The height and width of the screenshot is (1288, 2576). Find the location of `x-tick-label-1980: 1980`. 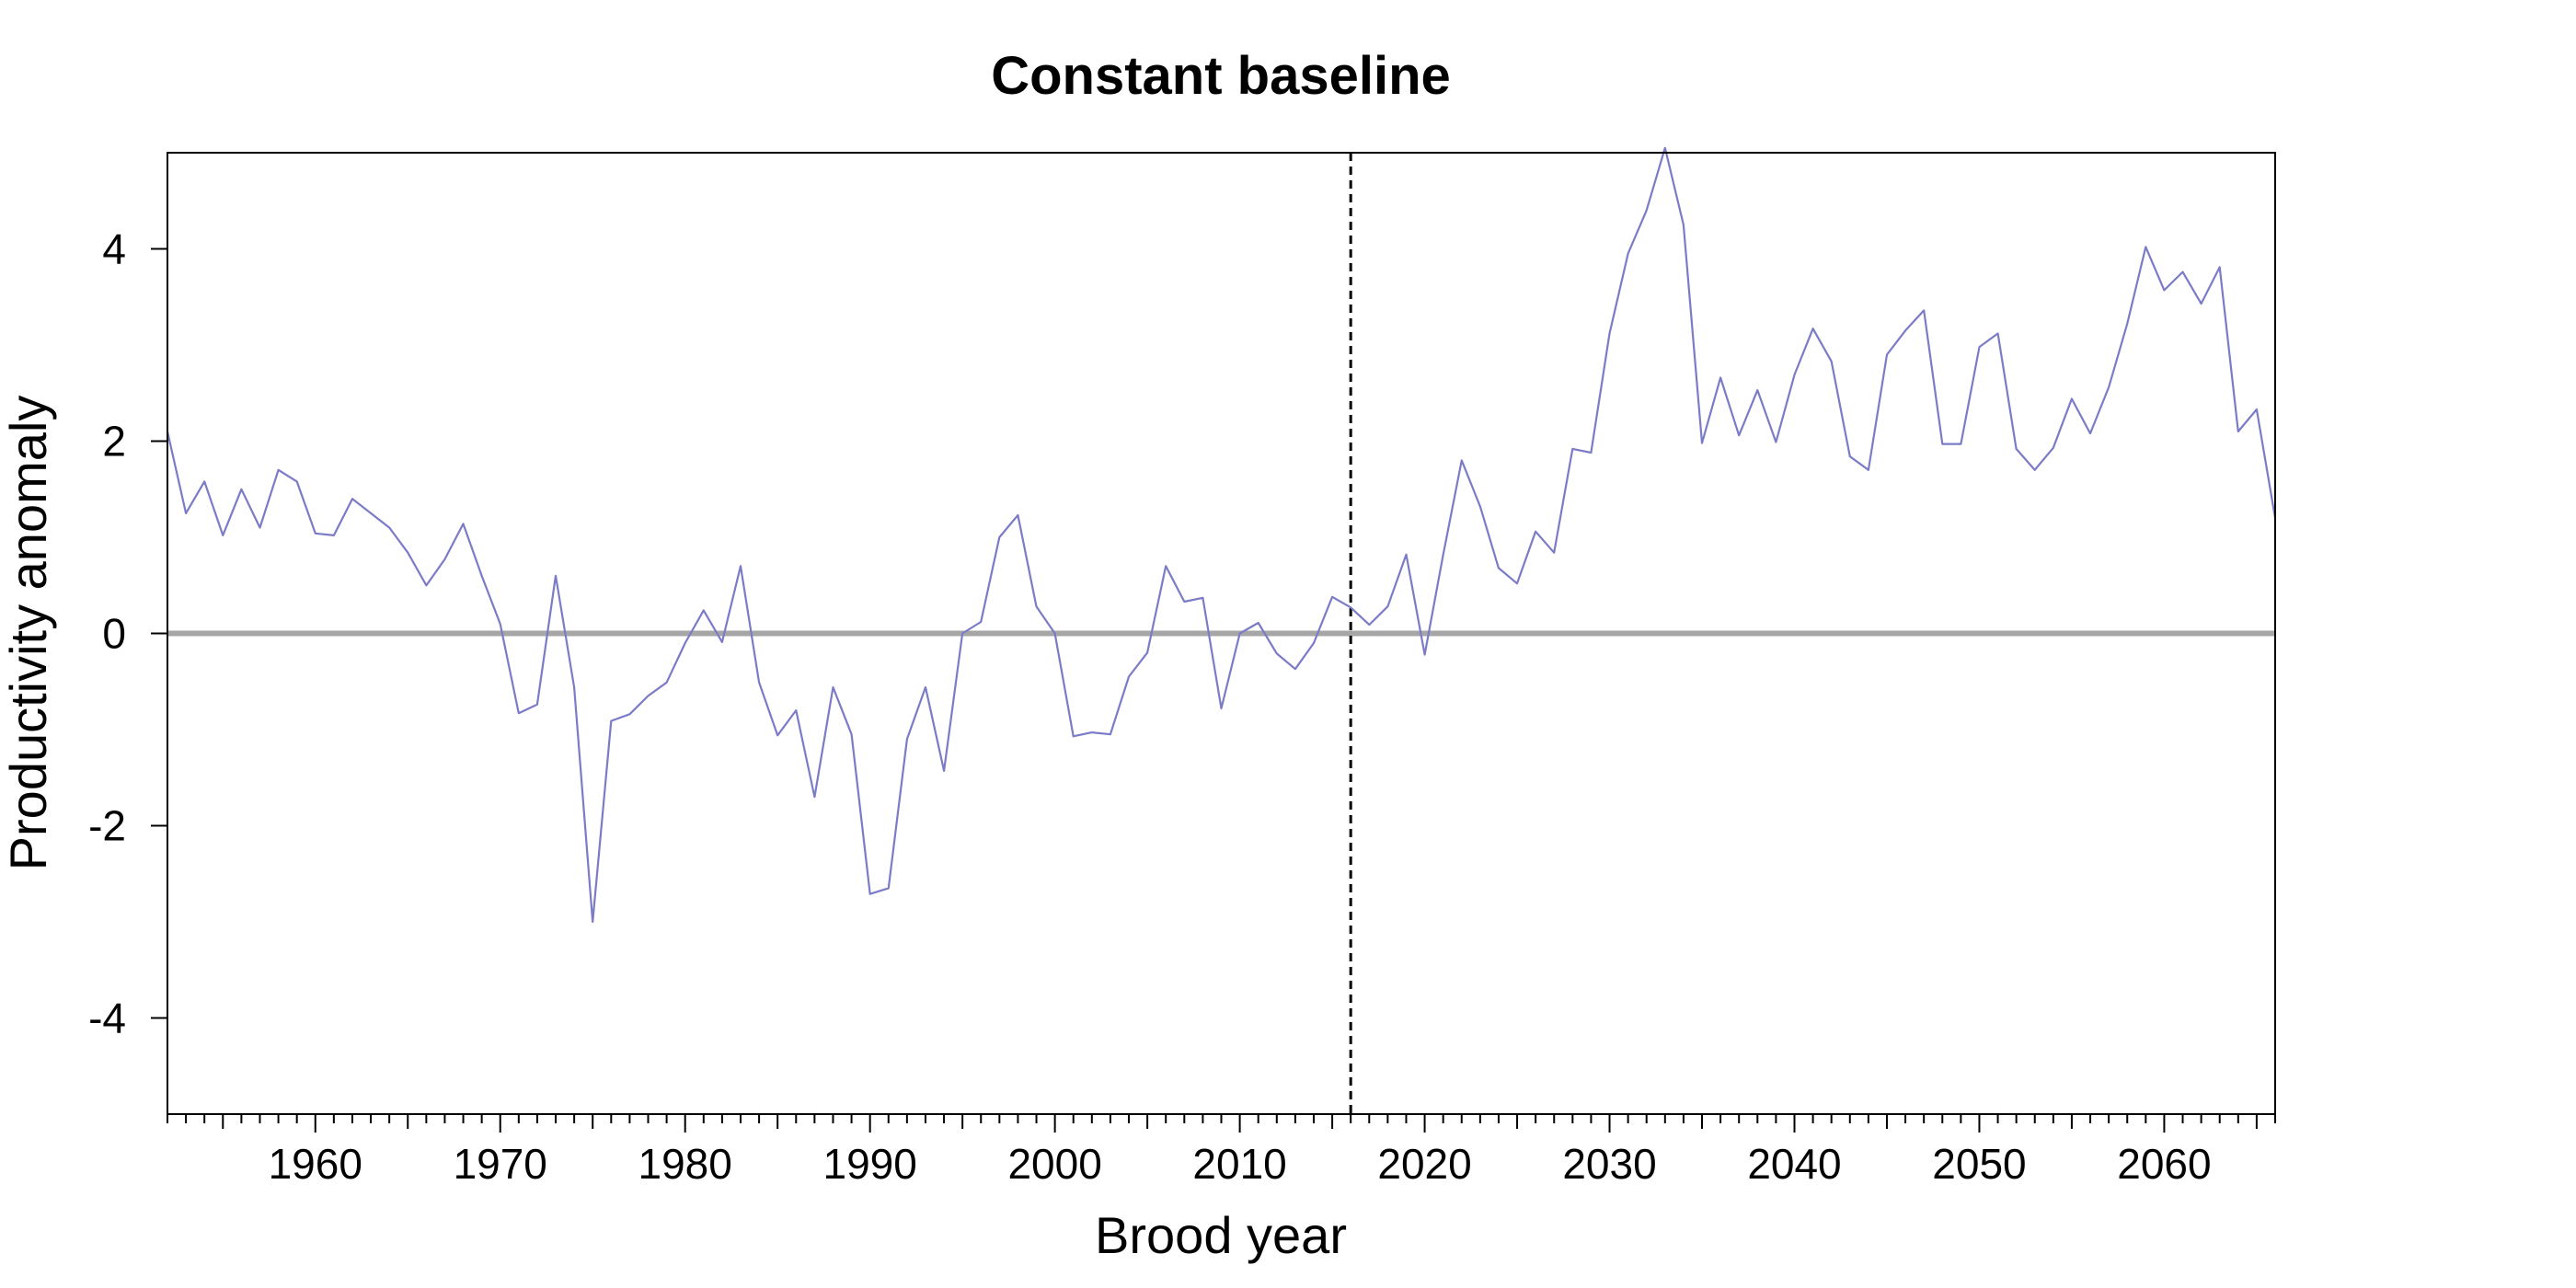

x-tick-label-1980: 1980 is located at coordinates (685, 1164).